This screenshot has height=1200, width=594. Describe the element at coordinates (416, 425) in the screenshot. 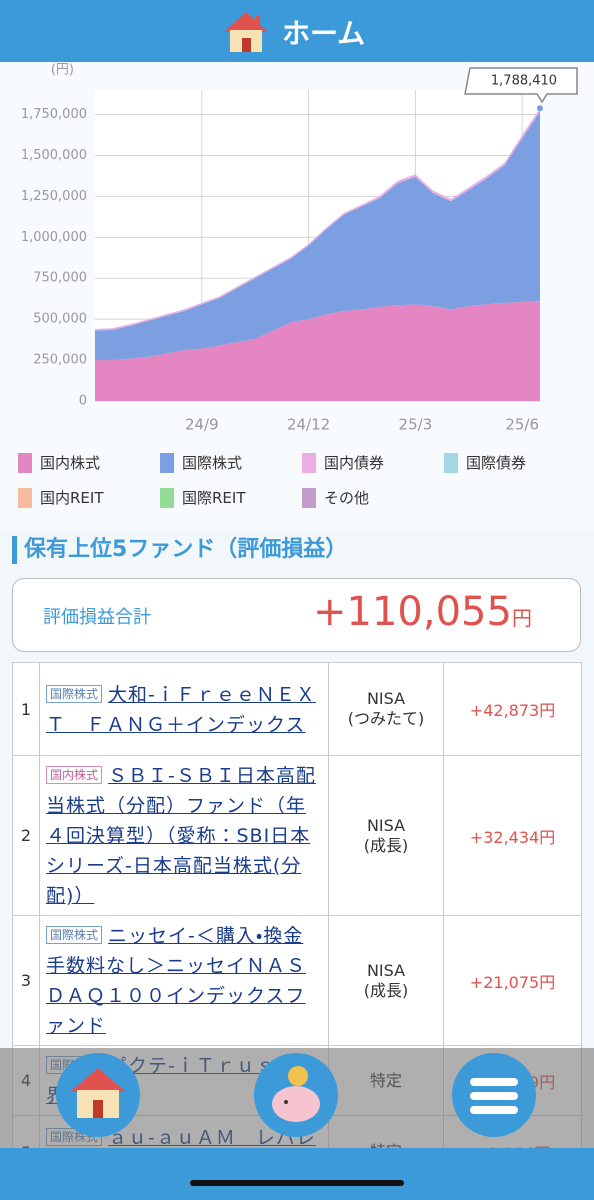

I see `x-tick-label: 25/3` at that location.